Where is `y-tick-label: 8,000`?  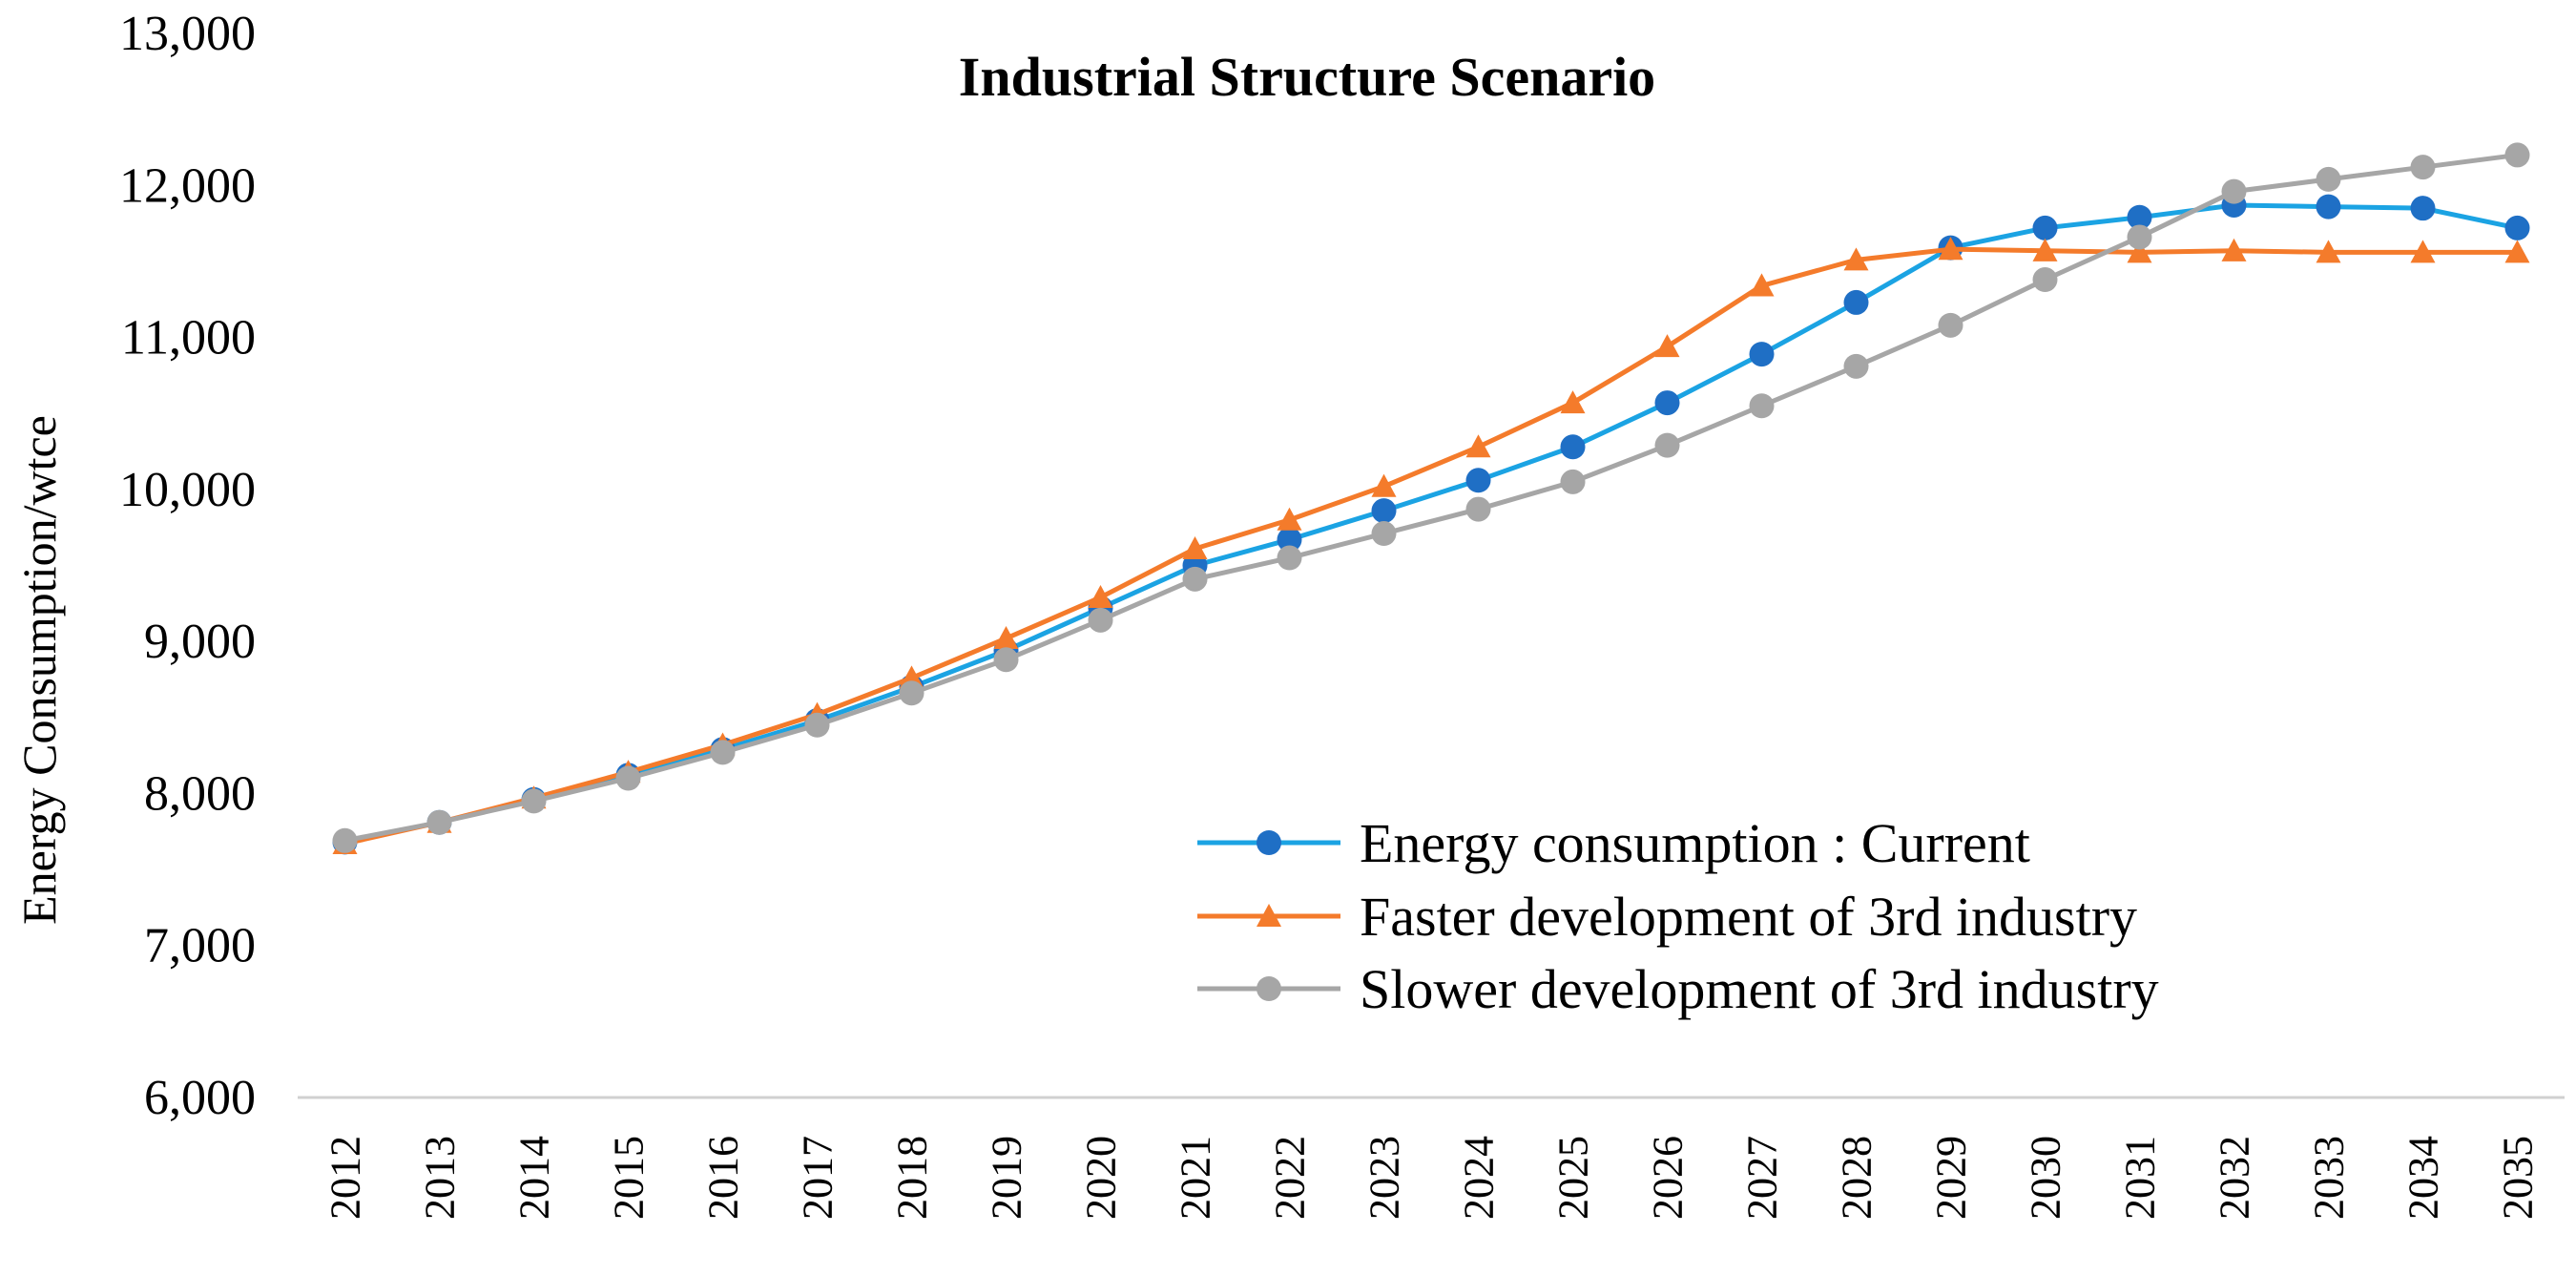
y-tick-label: 8,000 is located at coordinates (200, 794).